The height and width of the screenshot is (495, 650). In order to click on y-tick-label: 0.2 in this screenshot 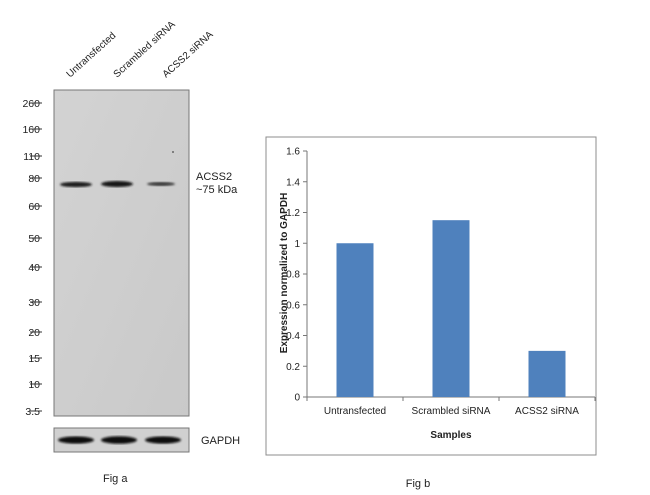, I will do `click(293, 367)`.